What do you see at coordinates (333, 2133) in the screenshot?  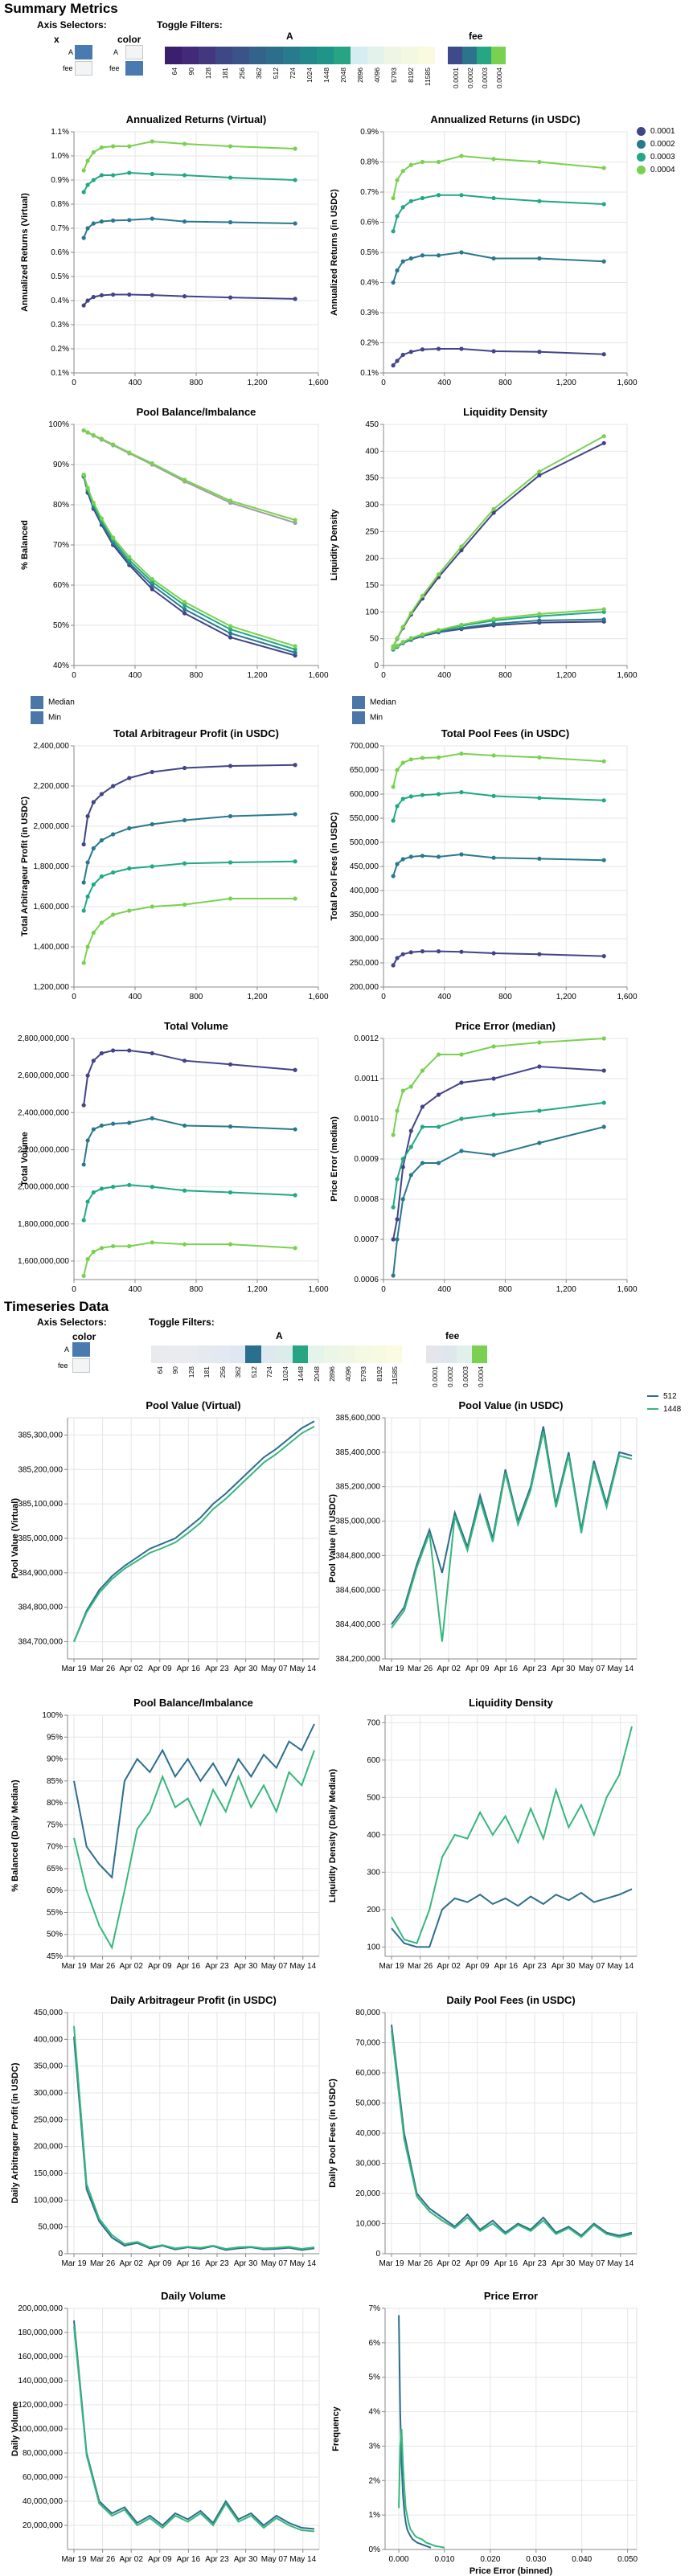 I see `y-axis-label: Daily Pool Fees (in USDC)` at bounding box center [333, 2133].